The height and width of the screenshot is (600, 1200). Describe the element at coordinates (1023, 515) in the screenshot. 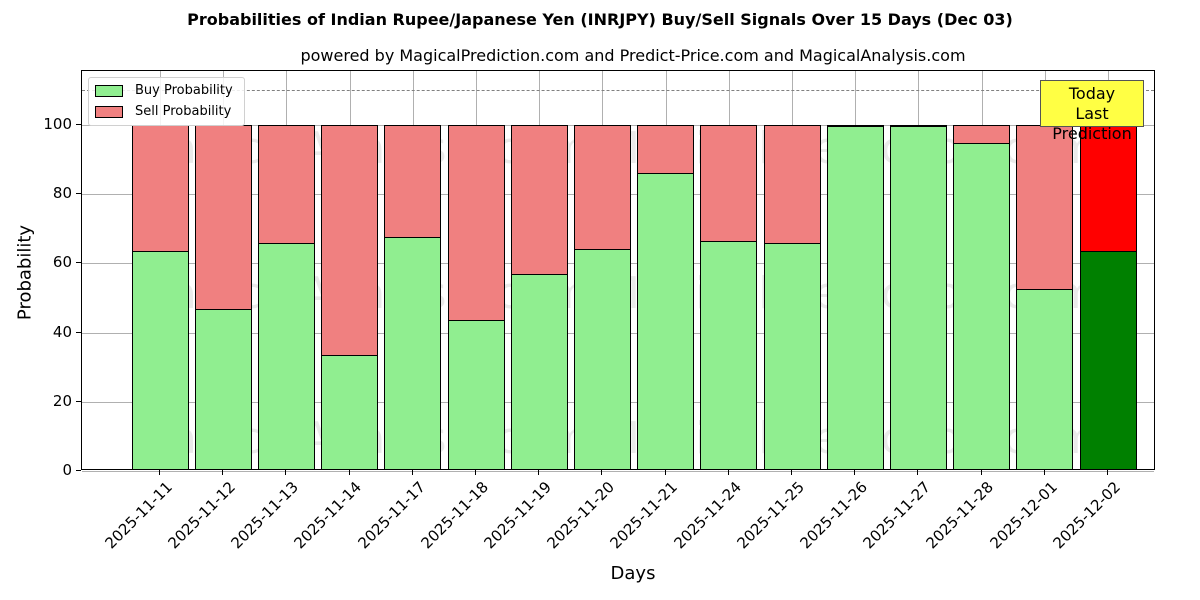

I see `x-tick-label: 2025-12-01` at that location.